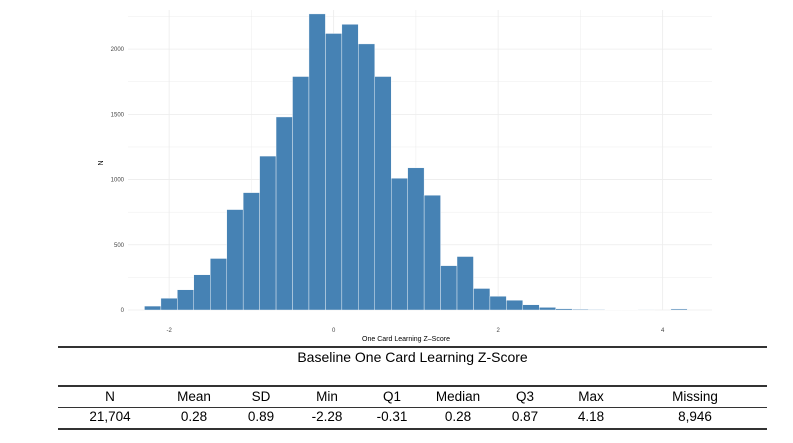  What do you see at coordinates (695, 396) in the screenshot?
I see `header-missing: Missing` at bounding box center [695, 396].